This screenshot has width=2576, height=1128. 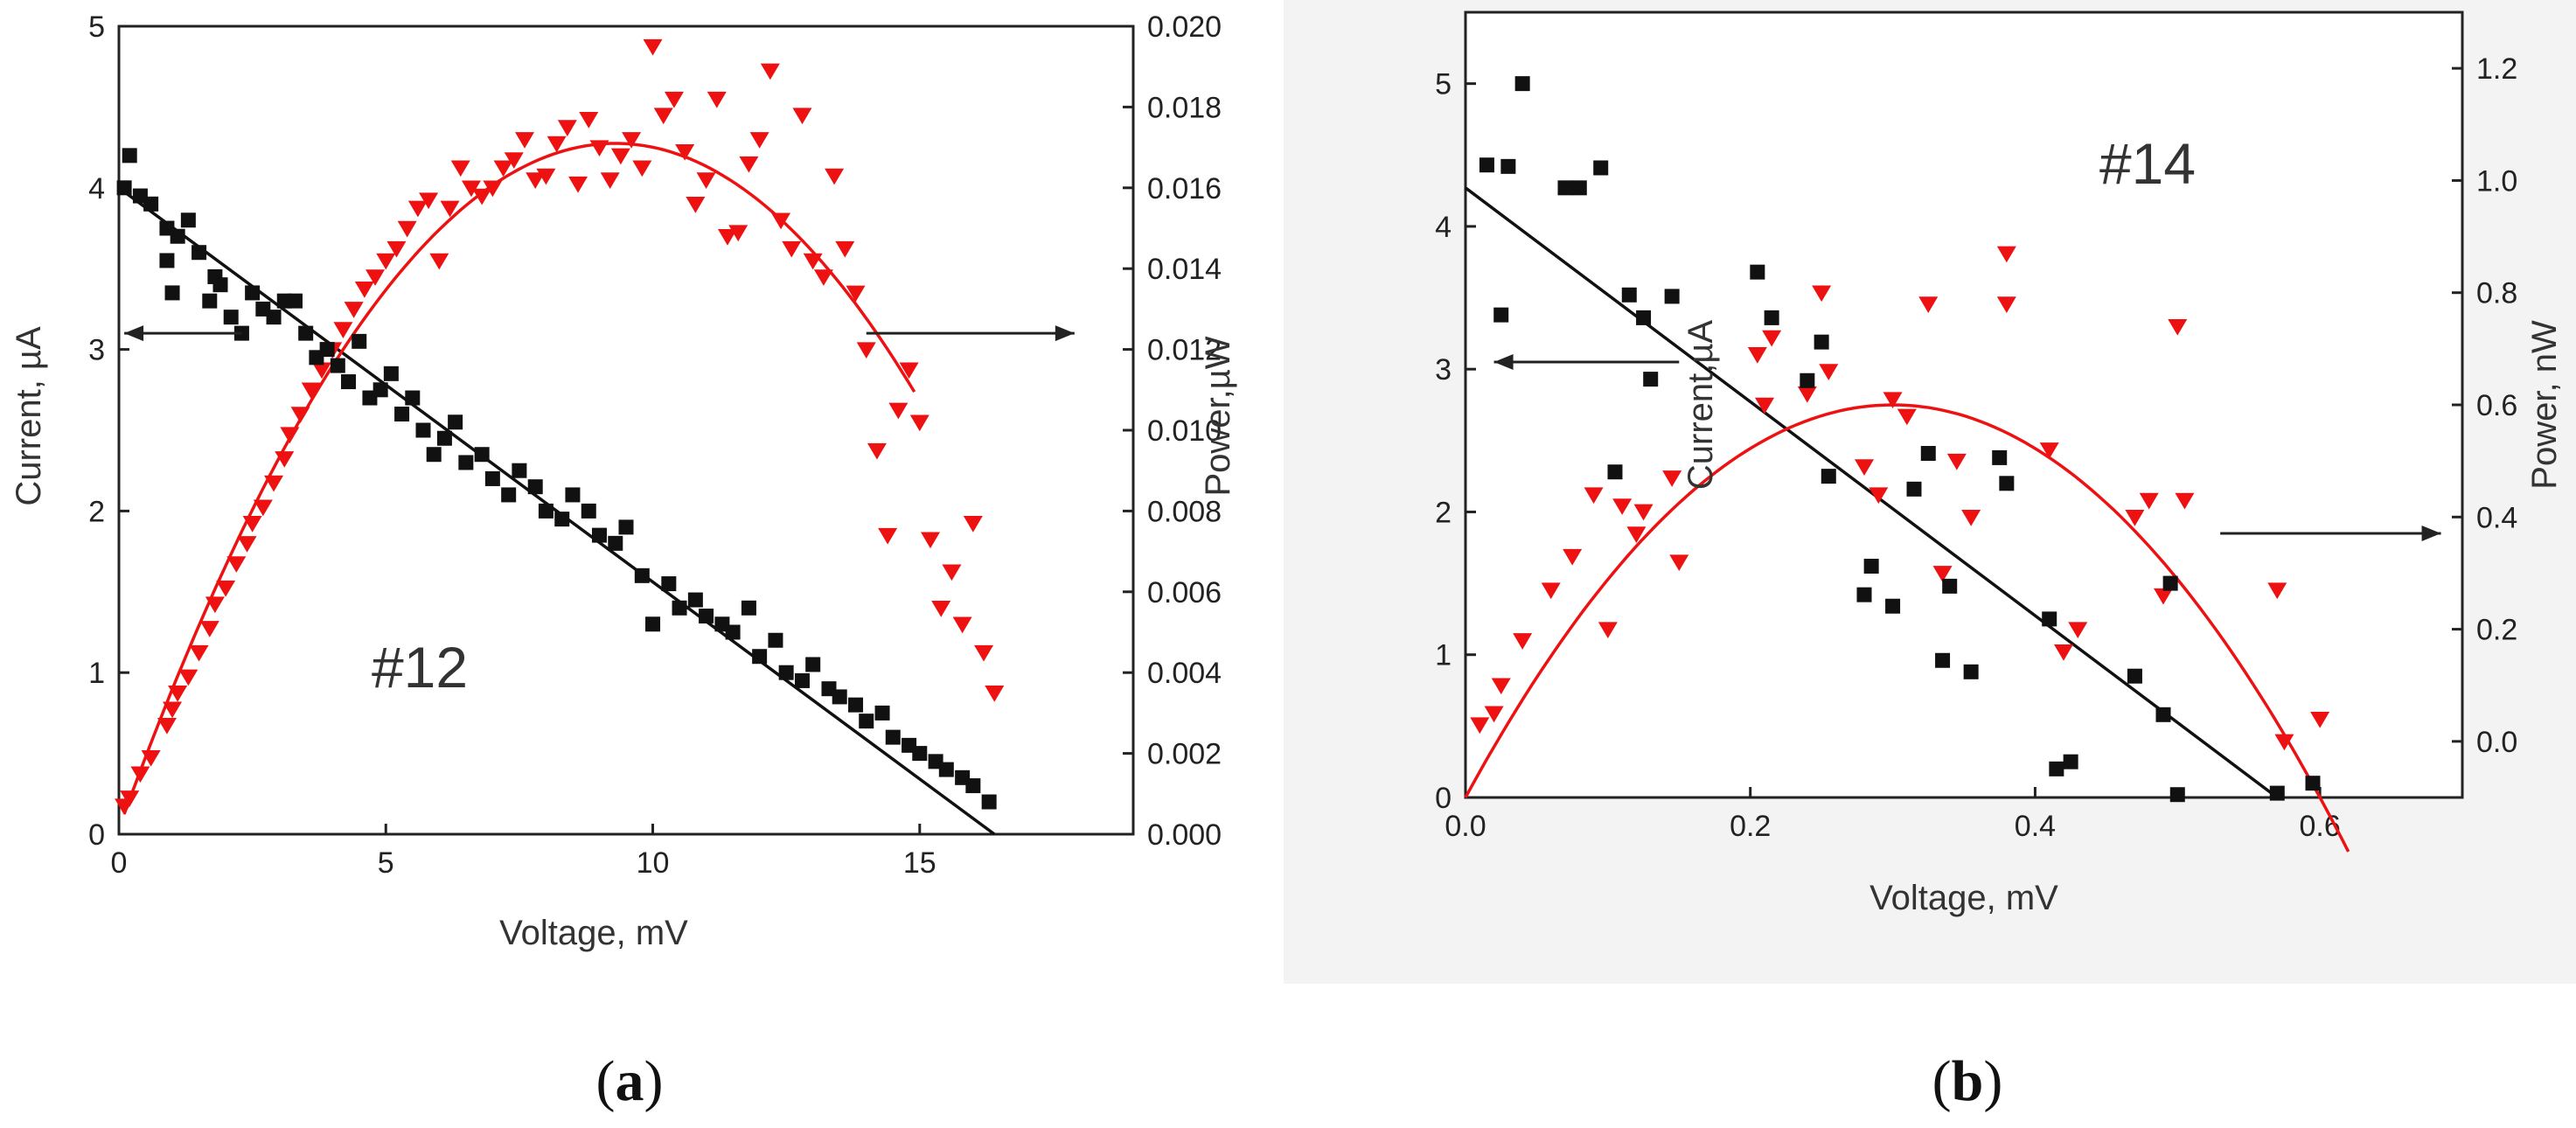 What do you see at coordinates (2147, 163) in the screenshot?
I see `panel-b-annotation: #14` at bounding box center [2147, 163].